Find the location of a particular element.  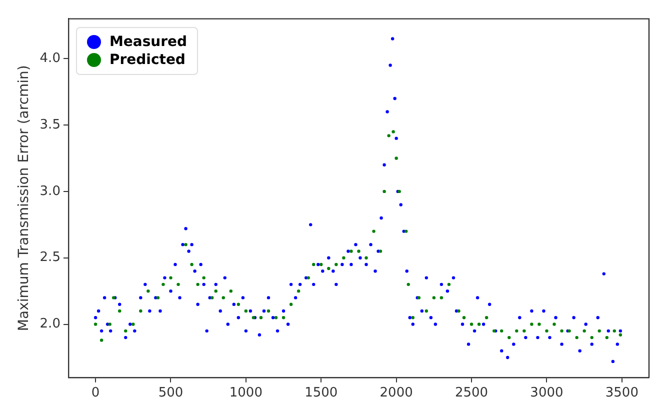

legend-label: Measured is located at coordinates (148, 42).